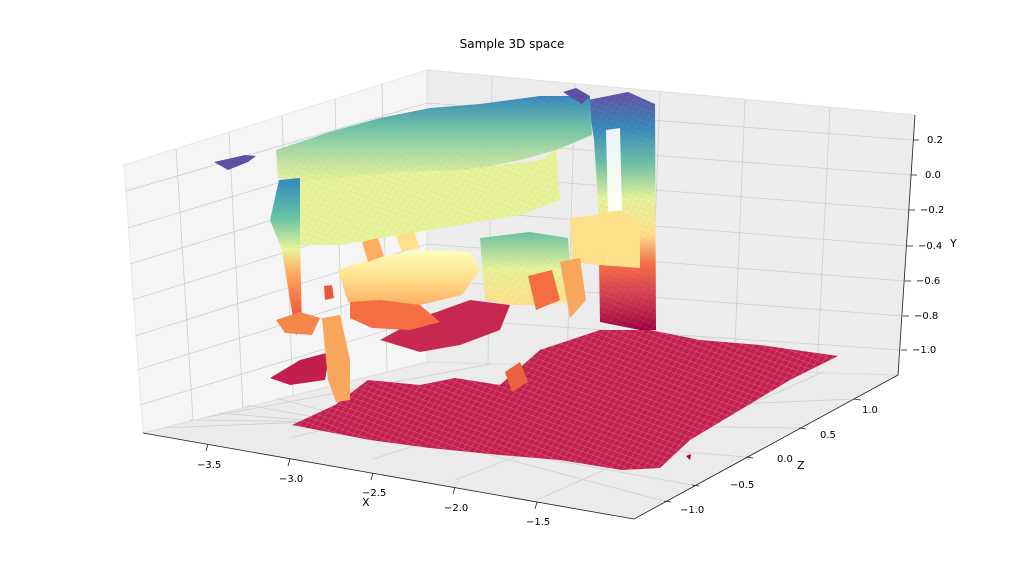 The image size is (1025, 565). Describe the element at coordinates (742, 485) in the screenshot. I see `z-tick-label: −0.5` at that location.